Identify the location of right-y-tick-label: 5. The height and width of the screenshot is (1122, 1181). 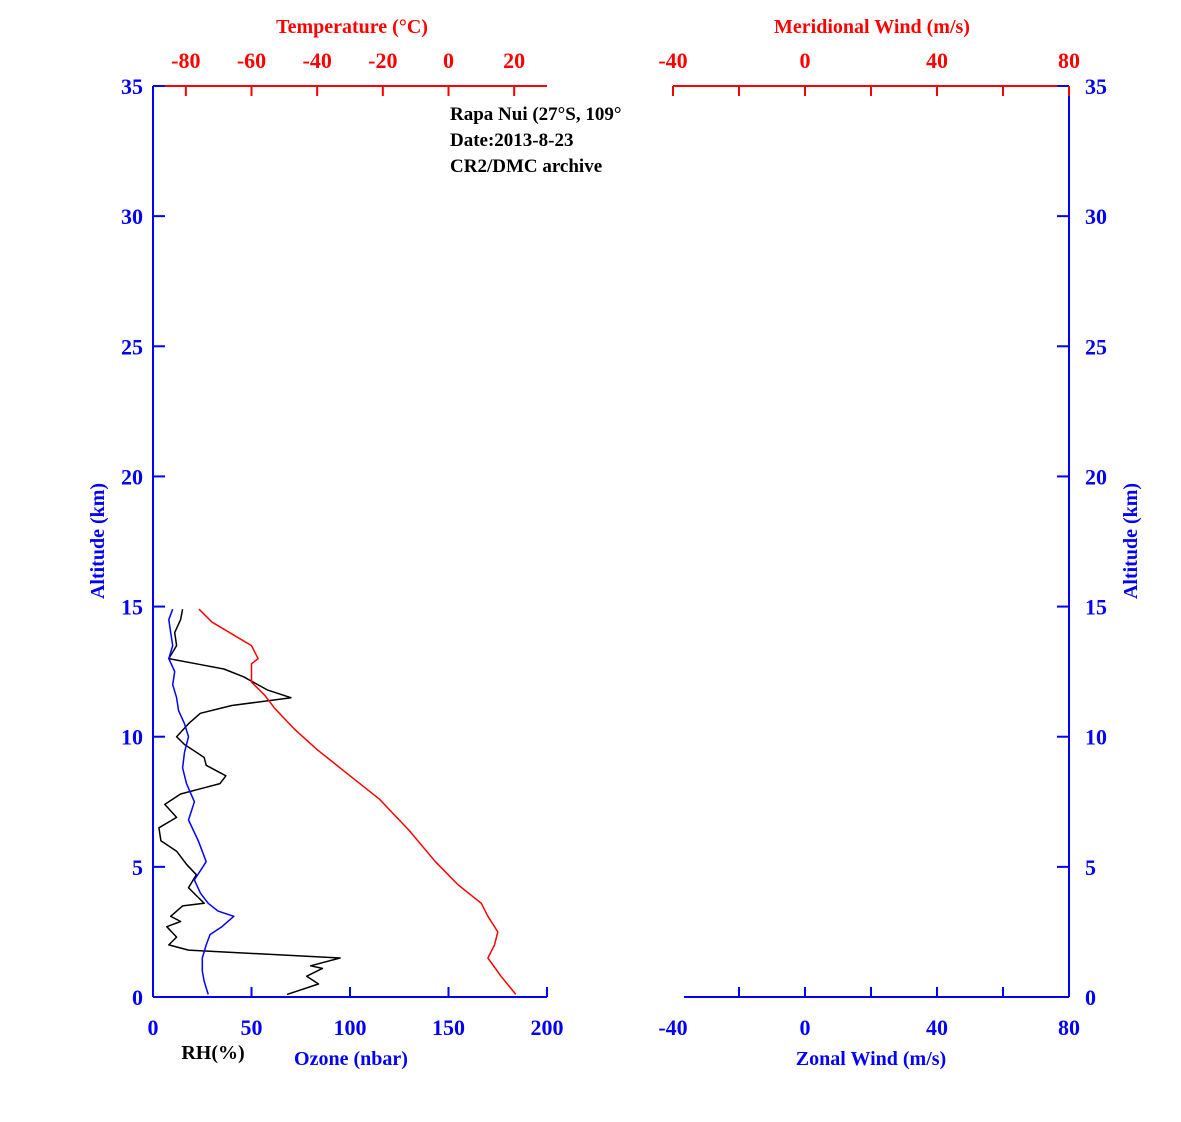
(1090, 867).